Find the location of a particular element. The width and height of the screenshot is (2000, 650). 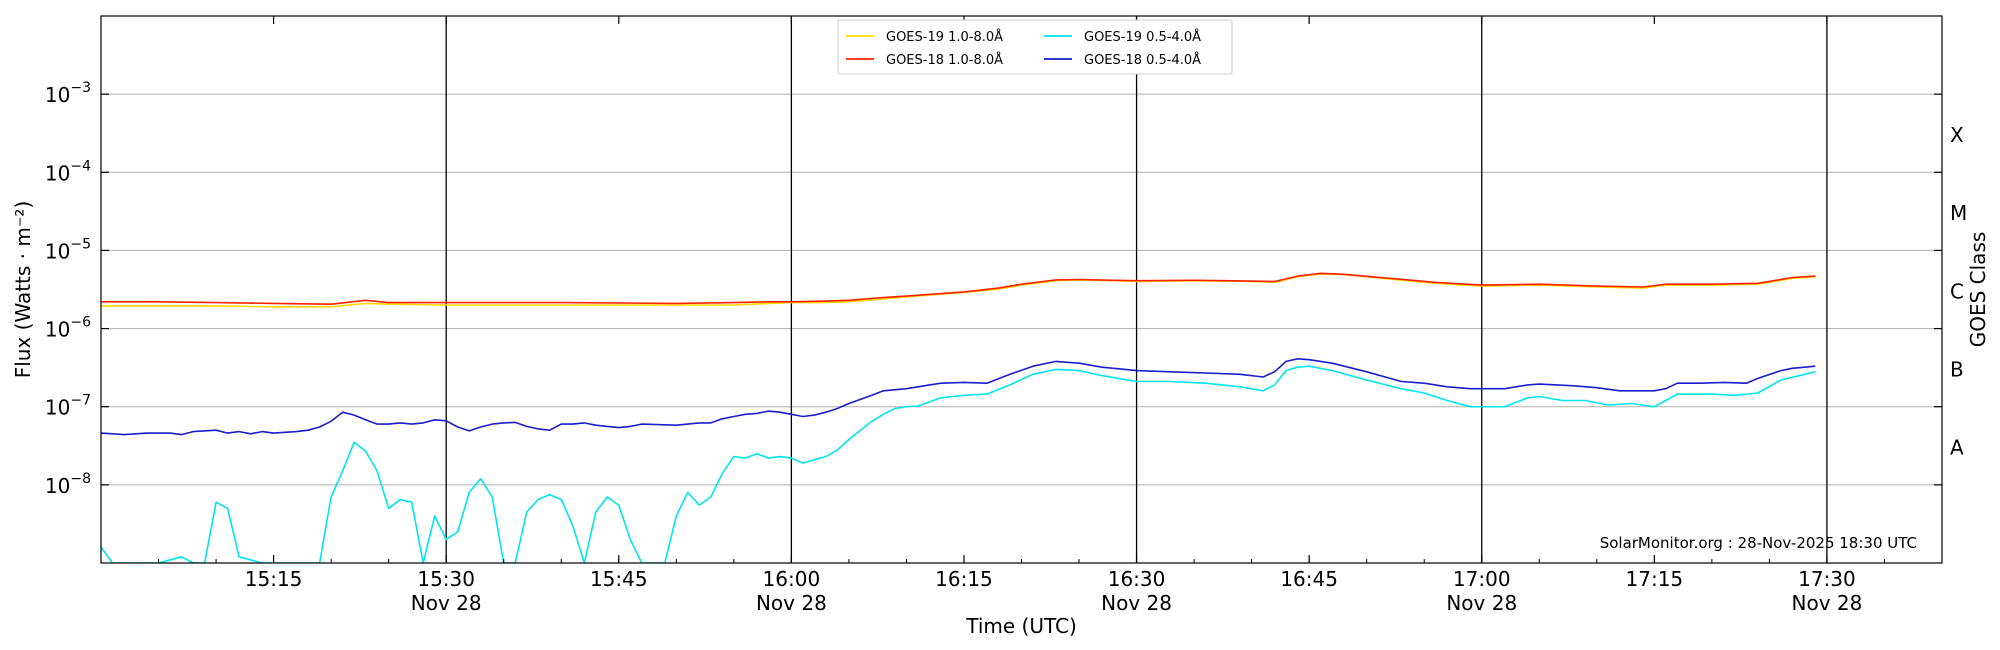

y-tick-exponent: −7 is located at coordinates (80, 401).